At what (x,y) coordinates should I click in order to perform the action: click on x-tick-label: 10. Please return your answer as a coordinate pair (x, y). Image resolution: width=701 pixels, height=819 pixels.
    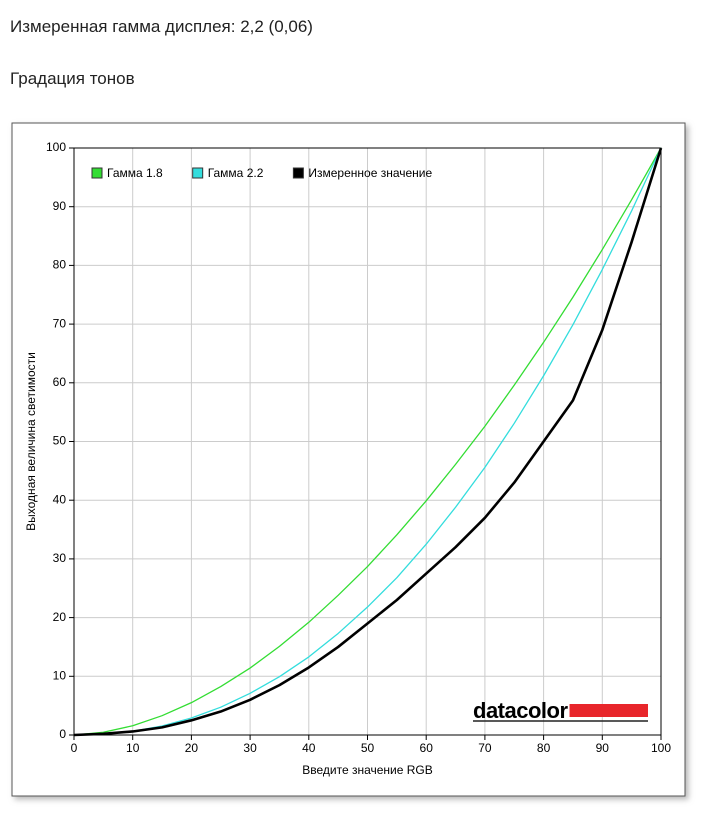
    Looking at the image, I should click on (133, 748).